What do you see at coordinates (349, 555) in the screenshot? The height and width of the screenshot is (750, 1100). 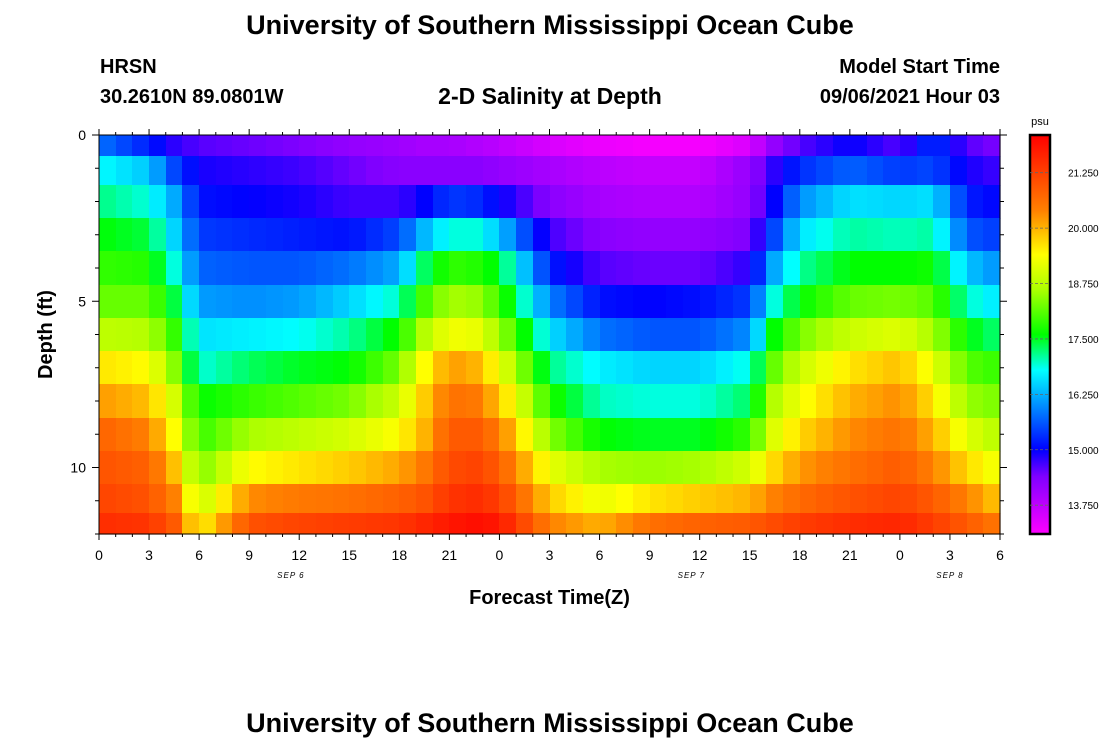 I see `x-tick-label: 15` at bounding box center [349, 555].